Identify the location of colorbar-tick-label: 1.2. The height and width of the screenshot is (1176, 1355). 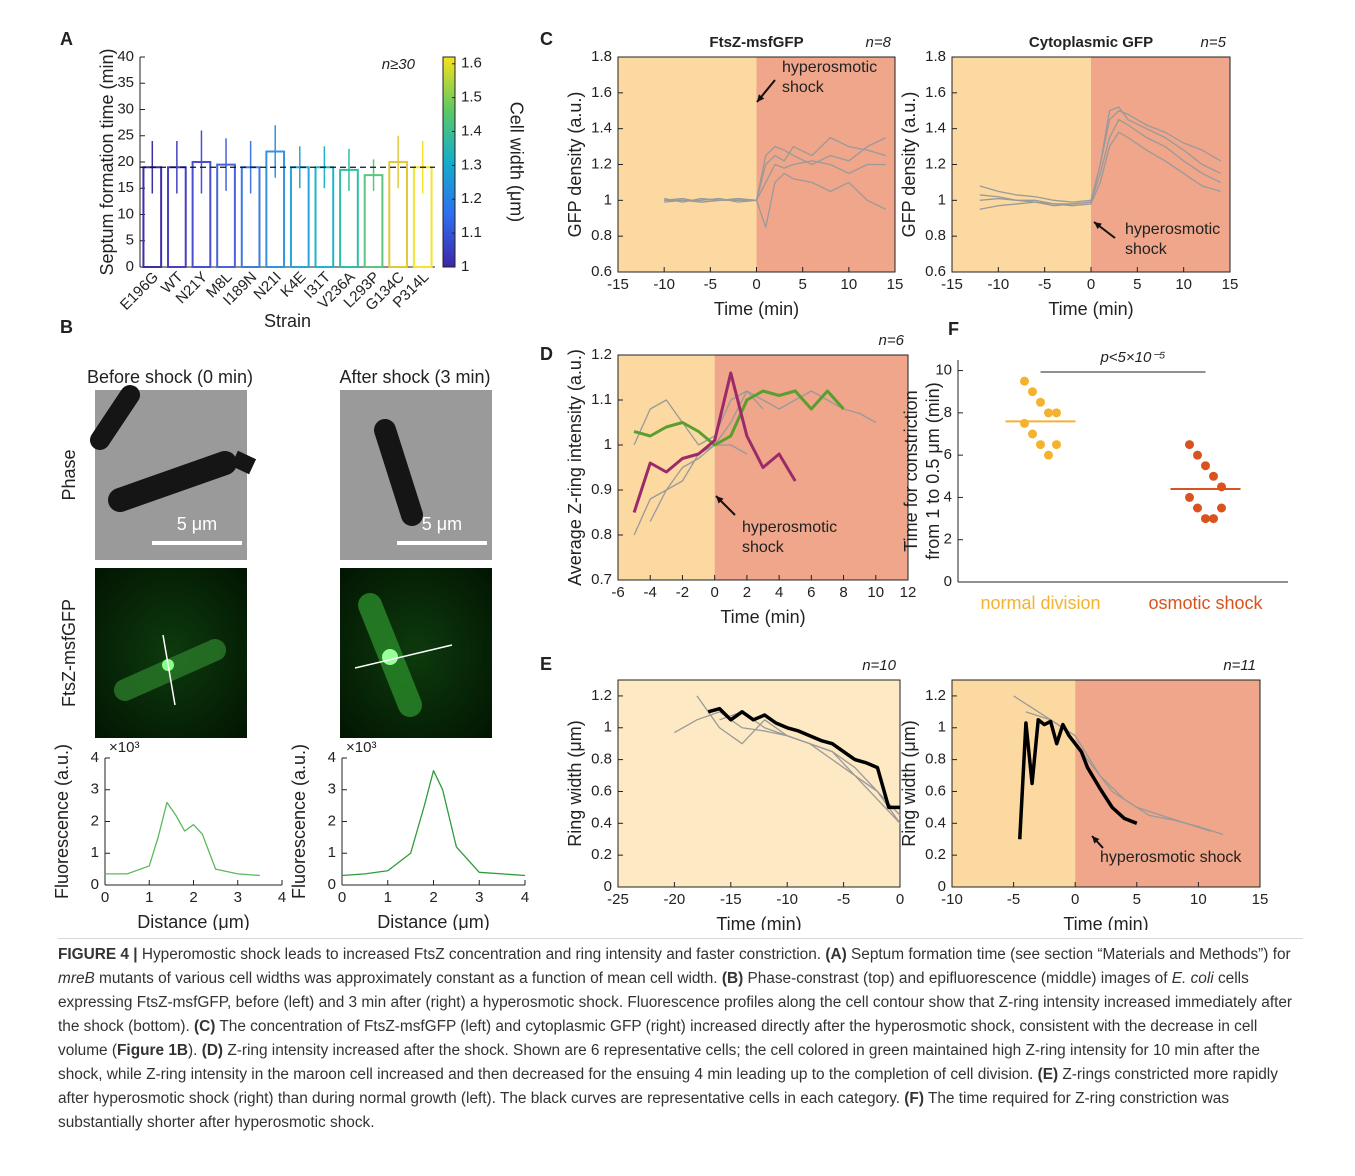
(471, 198).